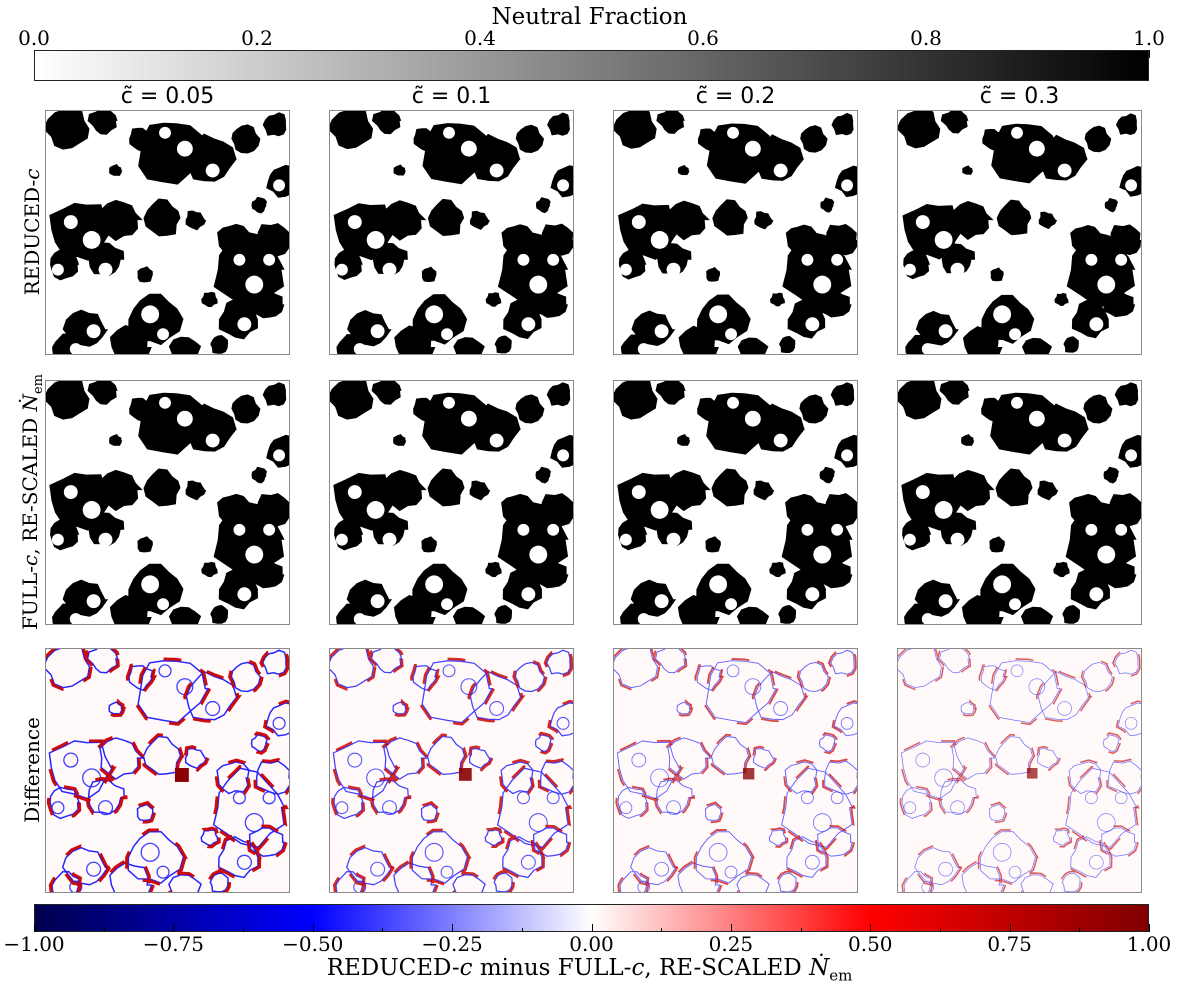  Describe the element at coordinates (451, 770) in the screenshot. I see `difference-map-panel` at that location.